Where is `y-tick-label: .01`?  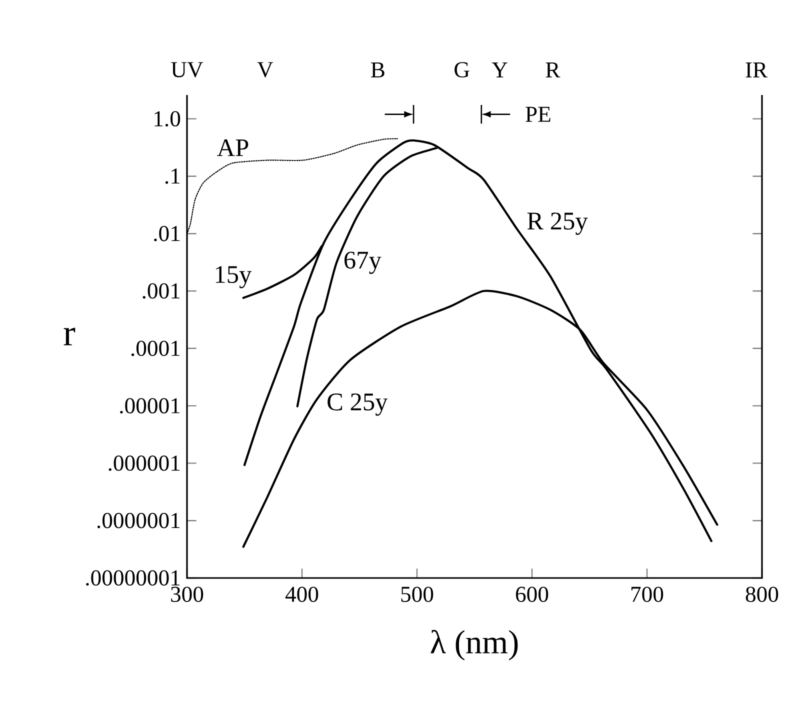 y-tick-label: .01 is located at coordinates (167, 234).